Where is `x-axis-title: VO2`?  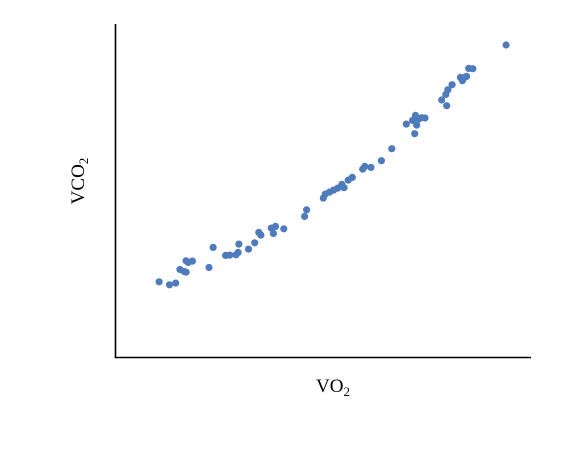
x-axis-title: VO2 is located at coordinates (333, 387).